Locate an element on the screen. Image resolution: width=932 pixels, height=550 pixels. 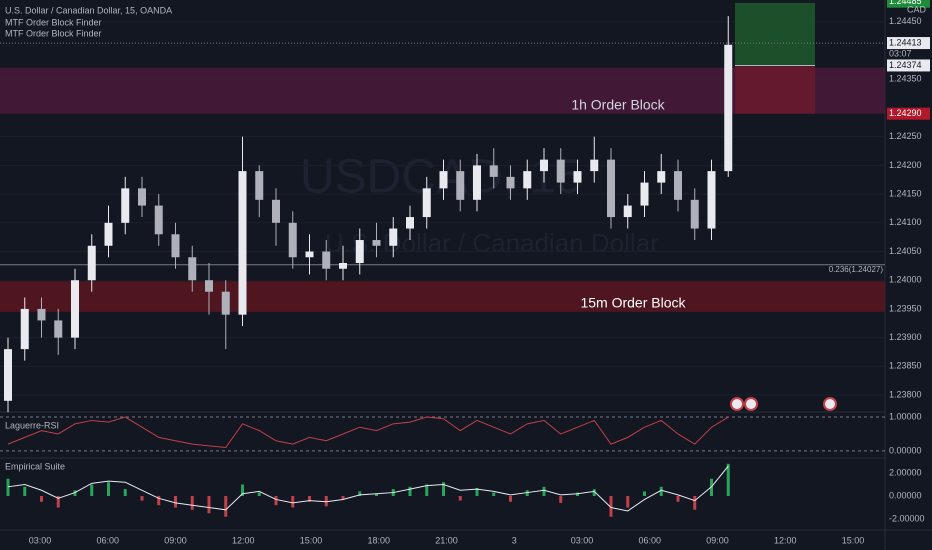
y-tick-label: 1.24050 is located at coordinates (905, 251).